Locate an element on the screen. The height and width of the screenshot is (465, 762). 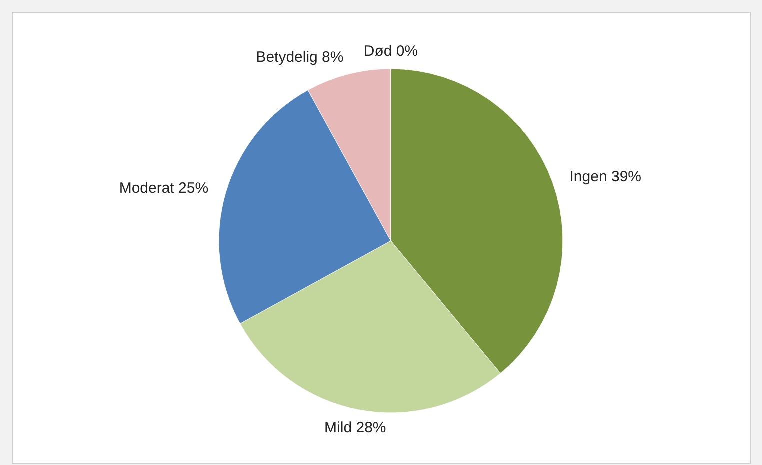
slice-label: Betydelig 8% is located at coordinates (300, 57).